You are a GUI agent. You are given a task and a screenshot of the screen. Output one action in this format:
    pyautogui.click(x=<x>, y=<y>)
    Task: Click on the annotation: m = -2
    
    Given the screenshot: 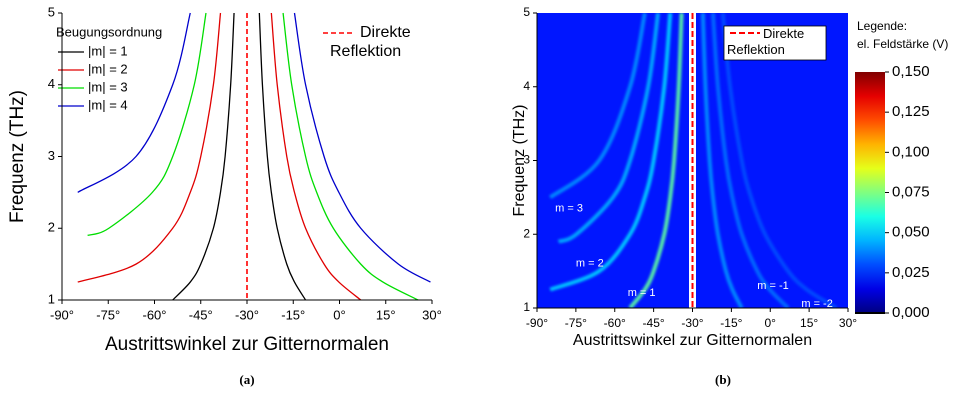 What is the action you would take?
    pyautogui.click(x=816, y=304)
    